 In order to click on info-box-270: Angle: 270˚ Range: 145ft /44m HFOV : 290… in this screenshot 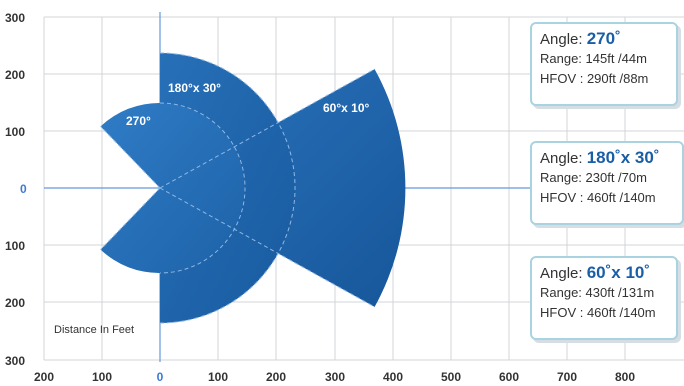, I will do `click(604, 64)`.